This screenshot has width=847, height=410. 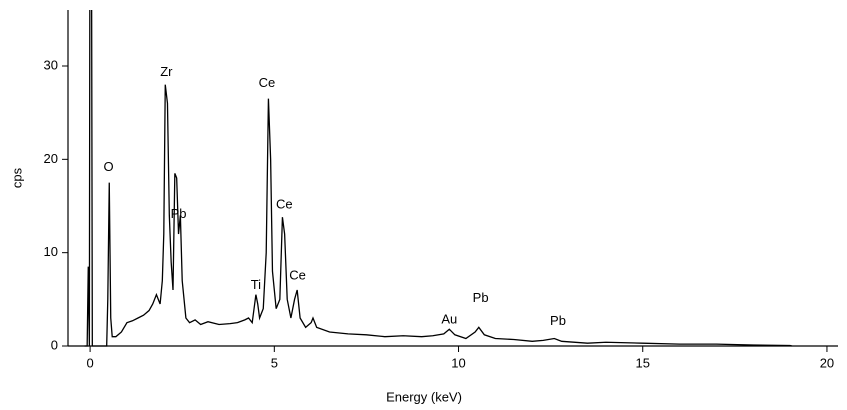 What do you see at coordinates (449, 318) in the screenshot?
I see `peak-label: Au` at bounding box center [449, 318].